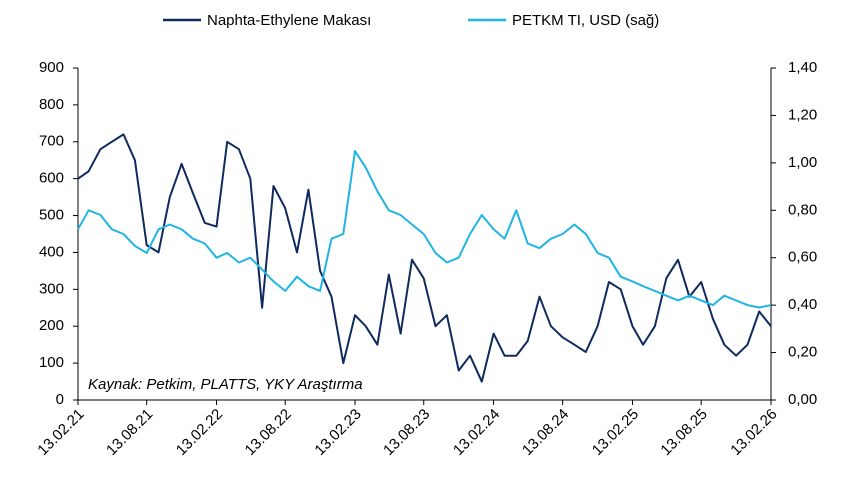 Image resolution: width=844 pixels, height=492 pixels. What do you see at coordinates (753, 432) in the screenshot?
I see `x-tick-label: 13.02.26` at bounding box center [753, 432].